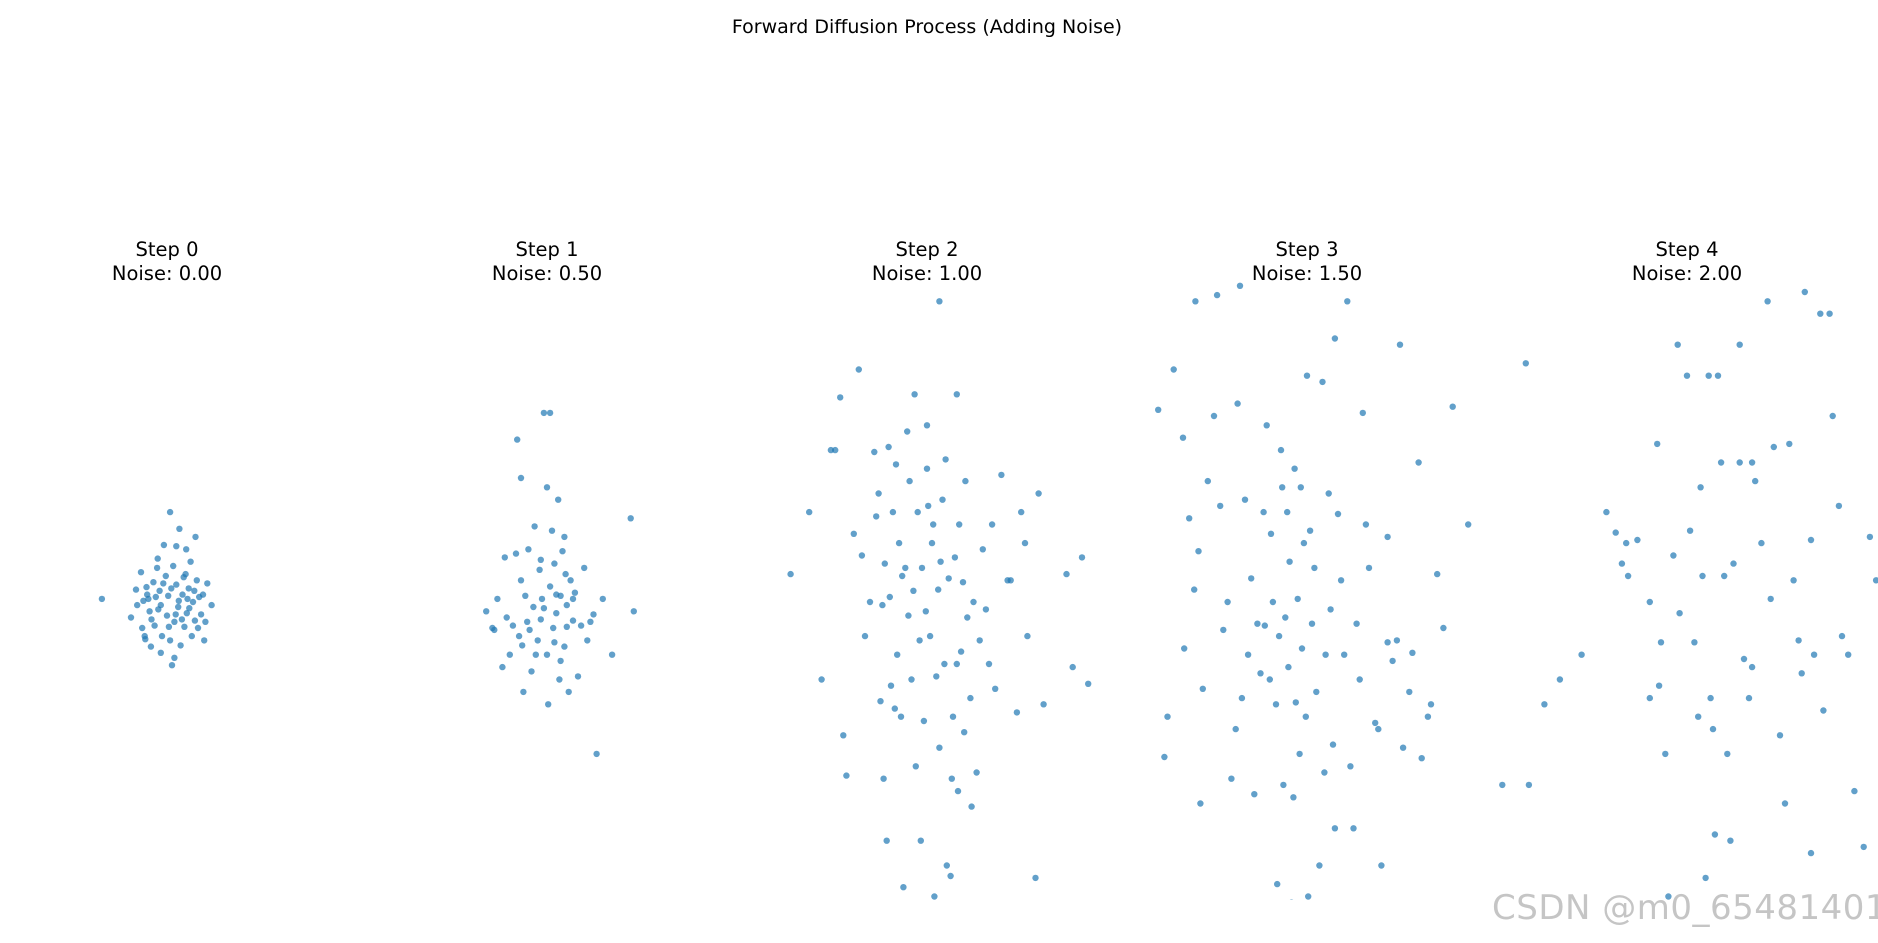 This screenshot has width=1878, height=943. Describe the element at coordinates (1687, 273) in the screenshot. I see `noise-label: Noise: 2.00` at that location.